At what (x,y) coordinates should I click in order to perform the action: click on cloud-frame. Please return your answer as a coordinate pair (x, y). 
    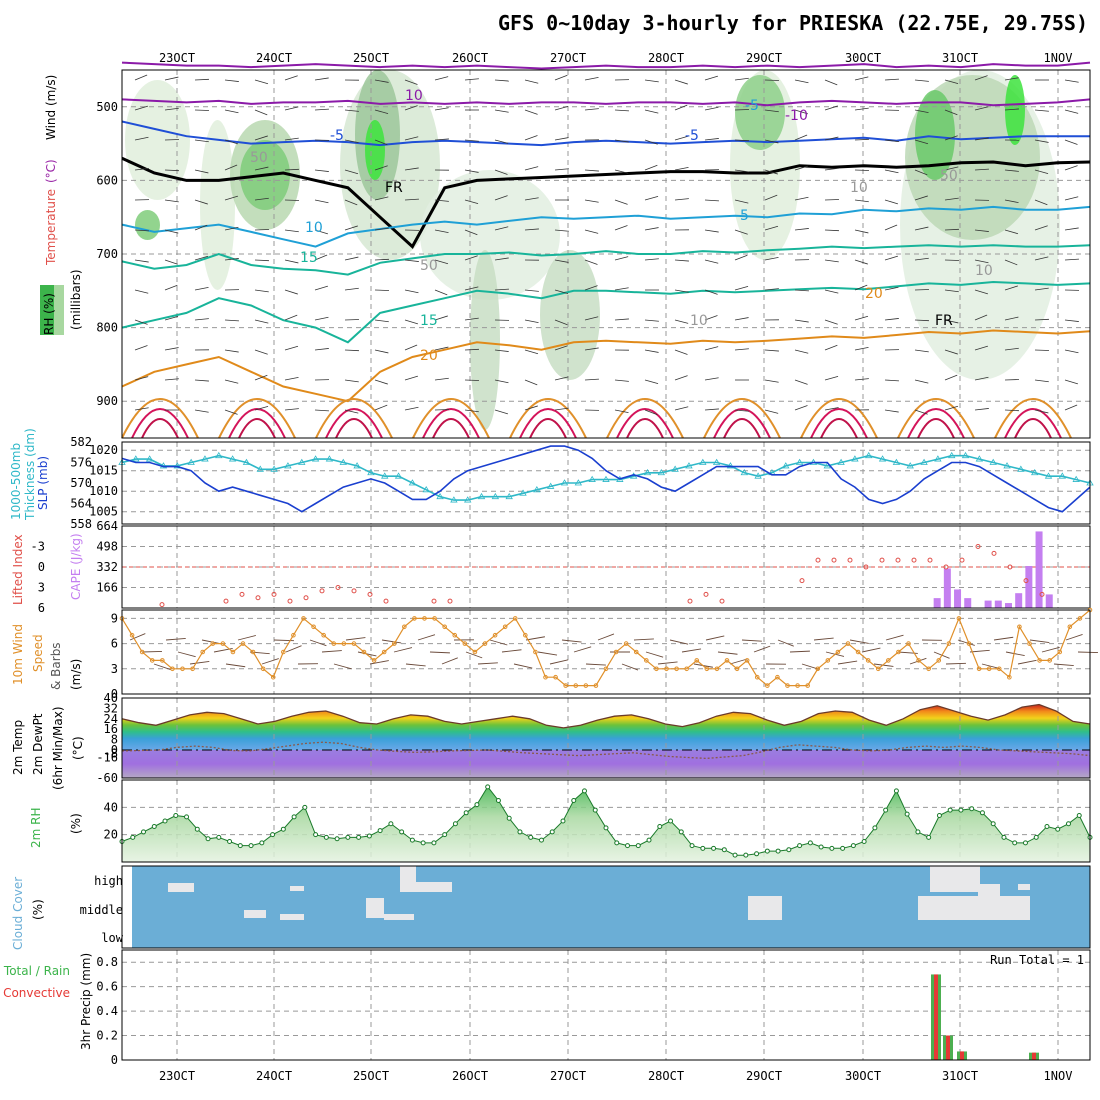
    Looking at the image, I should click on (606, 907).